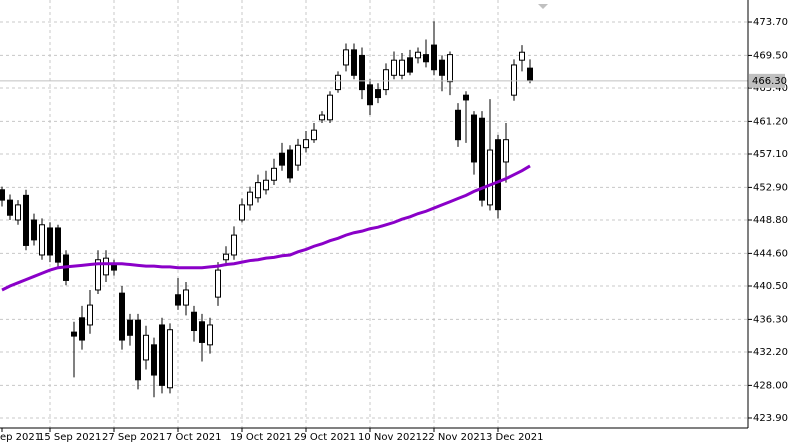 This screenshot has width=790, height=445. Describe the element at coordinates (770, 187) in the screenshot. I see `y-tick-label: 452.90` at that location.